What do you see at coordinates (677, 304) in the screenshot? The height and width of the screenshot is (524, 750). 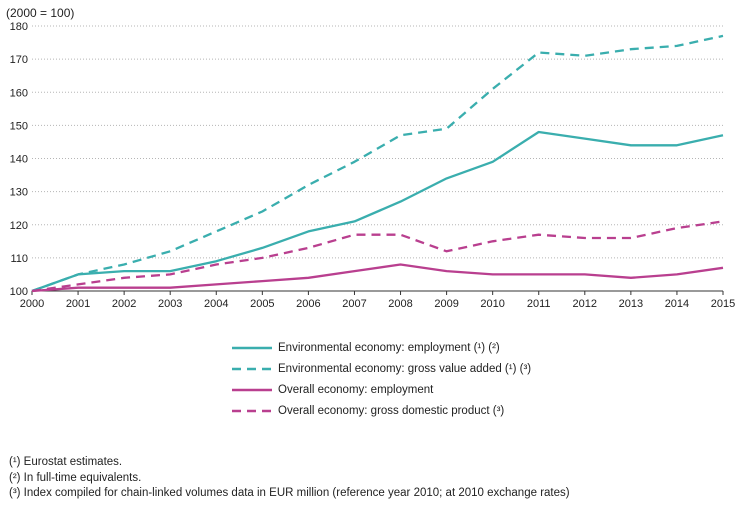 I see `x-tick-label-2014: 2014` at bounding box center [677, 304].